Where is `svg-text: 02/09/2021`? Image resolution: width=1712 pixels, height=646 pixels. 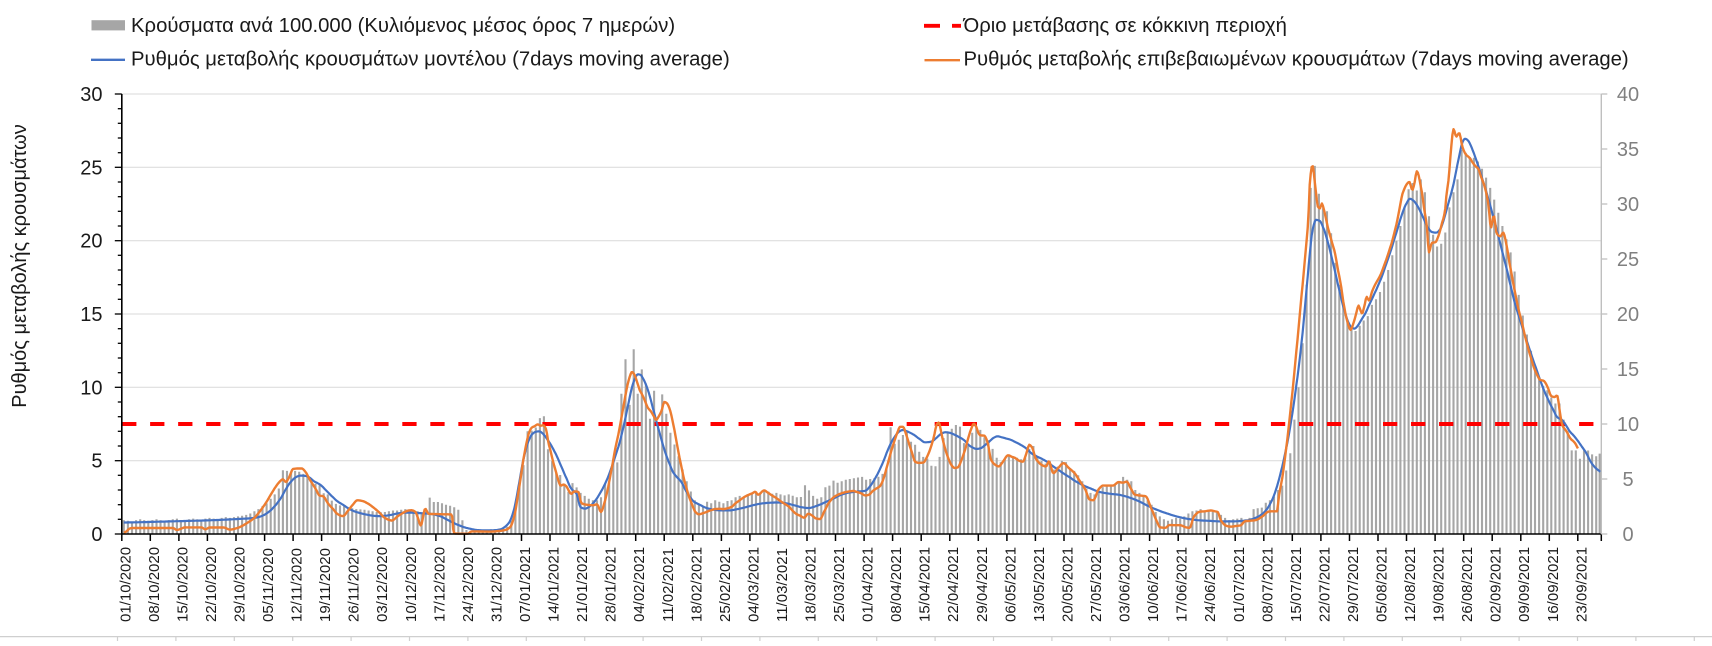
svg-text: 02/09/2021 is located at coordinates (1496, 584).